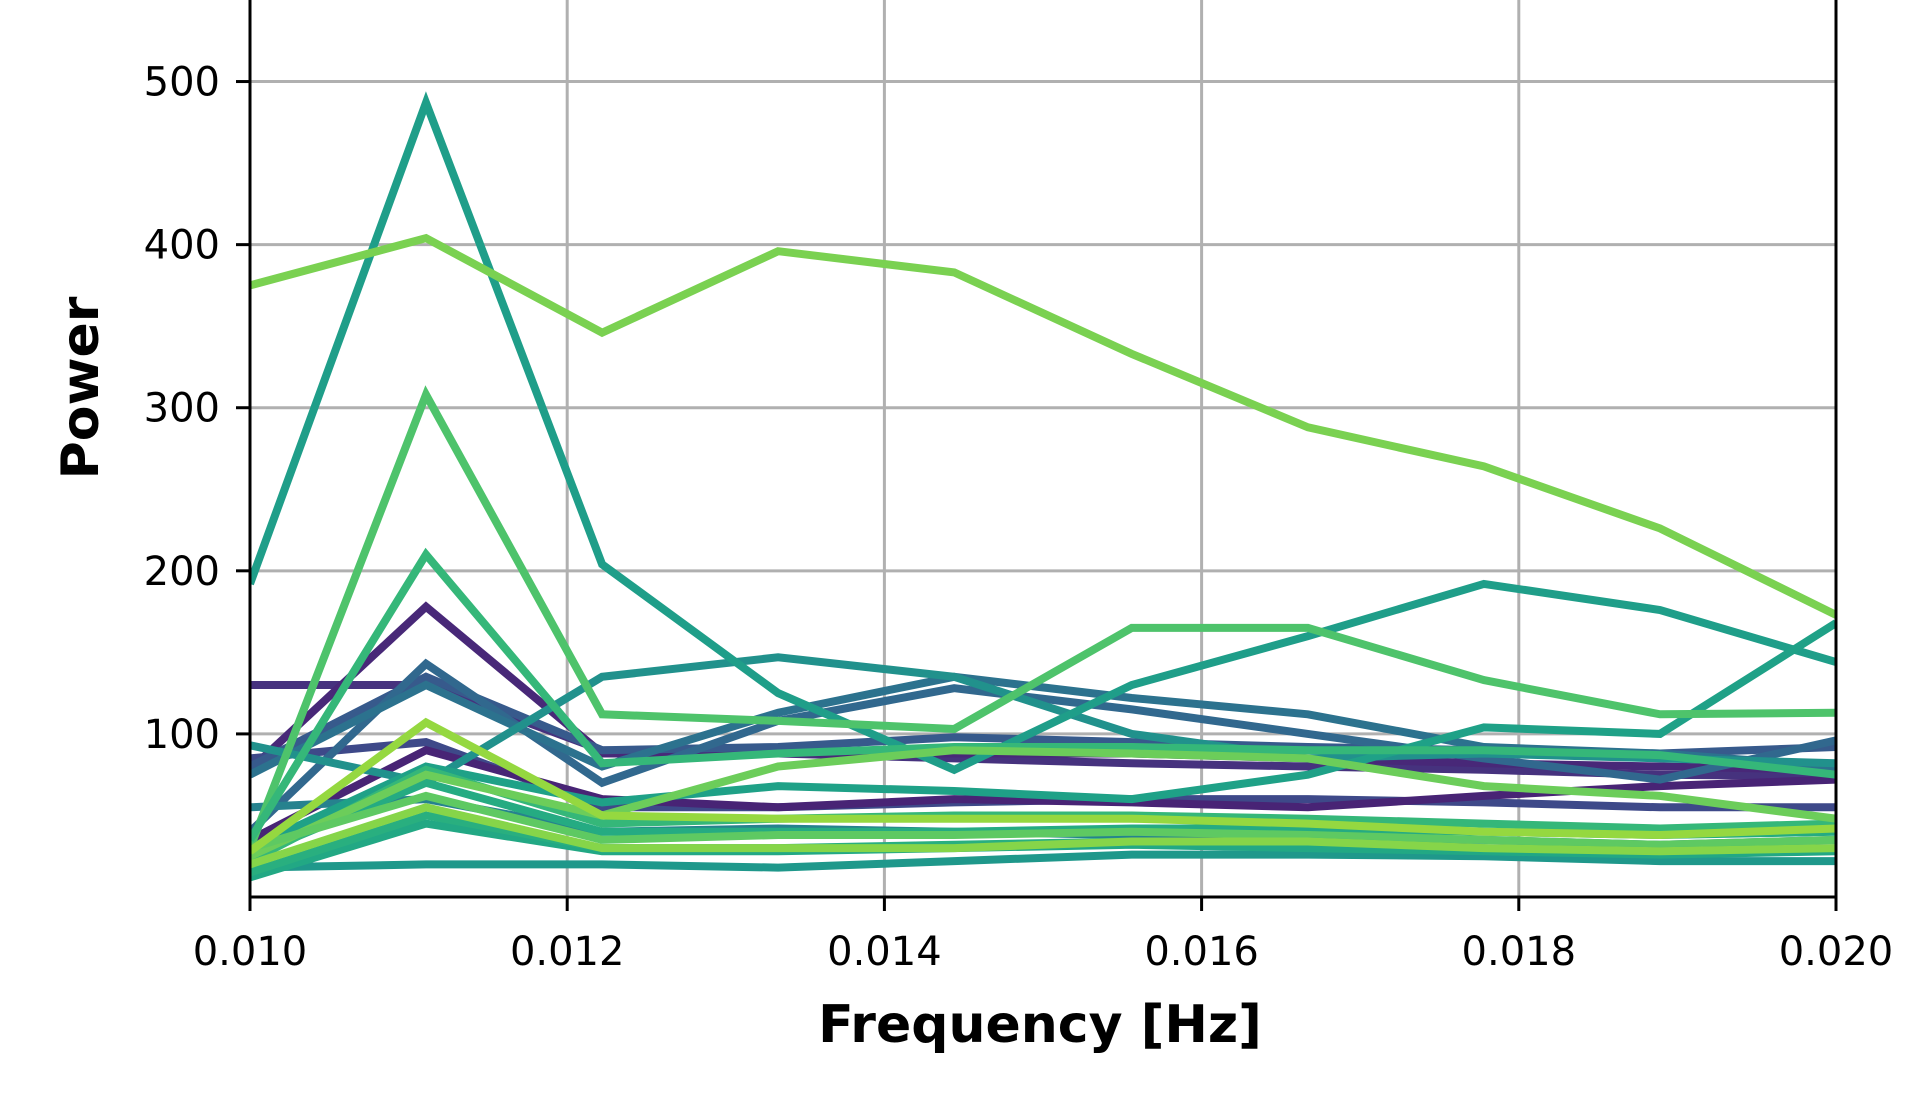 The image size is (1920, 1099). What do you see at coordinates (250, 952) in the screenshot?
I see `x-tick-label: 0.010` at bounding box center [250, 952].